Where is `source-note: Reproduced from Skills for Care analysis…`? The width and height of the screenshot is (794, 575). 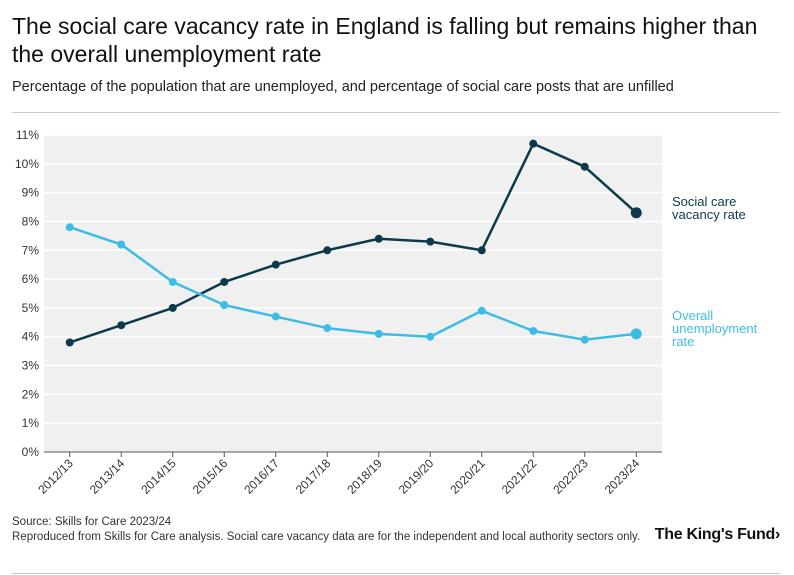 source-note: Reproduced from Skills for Care analysis… is located at coordinates (326, 537).